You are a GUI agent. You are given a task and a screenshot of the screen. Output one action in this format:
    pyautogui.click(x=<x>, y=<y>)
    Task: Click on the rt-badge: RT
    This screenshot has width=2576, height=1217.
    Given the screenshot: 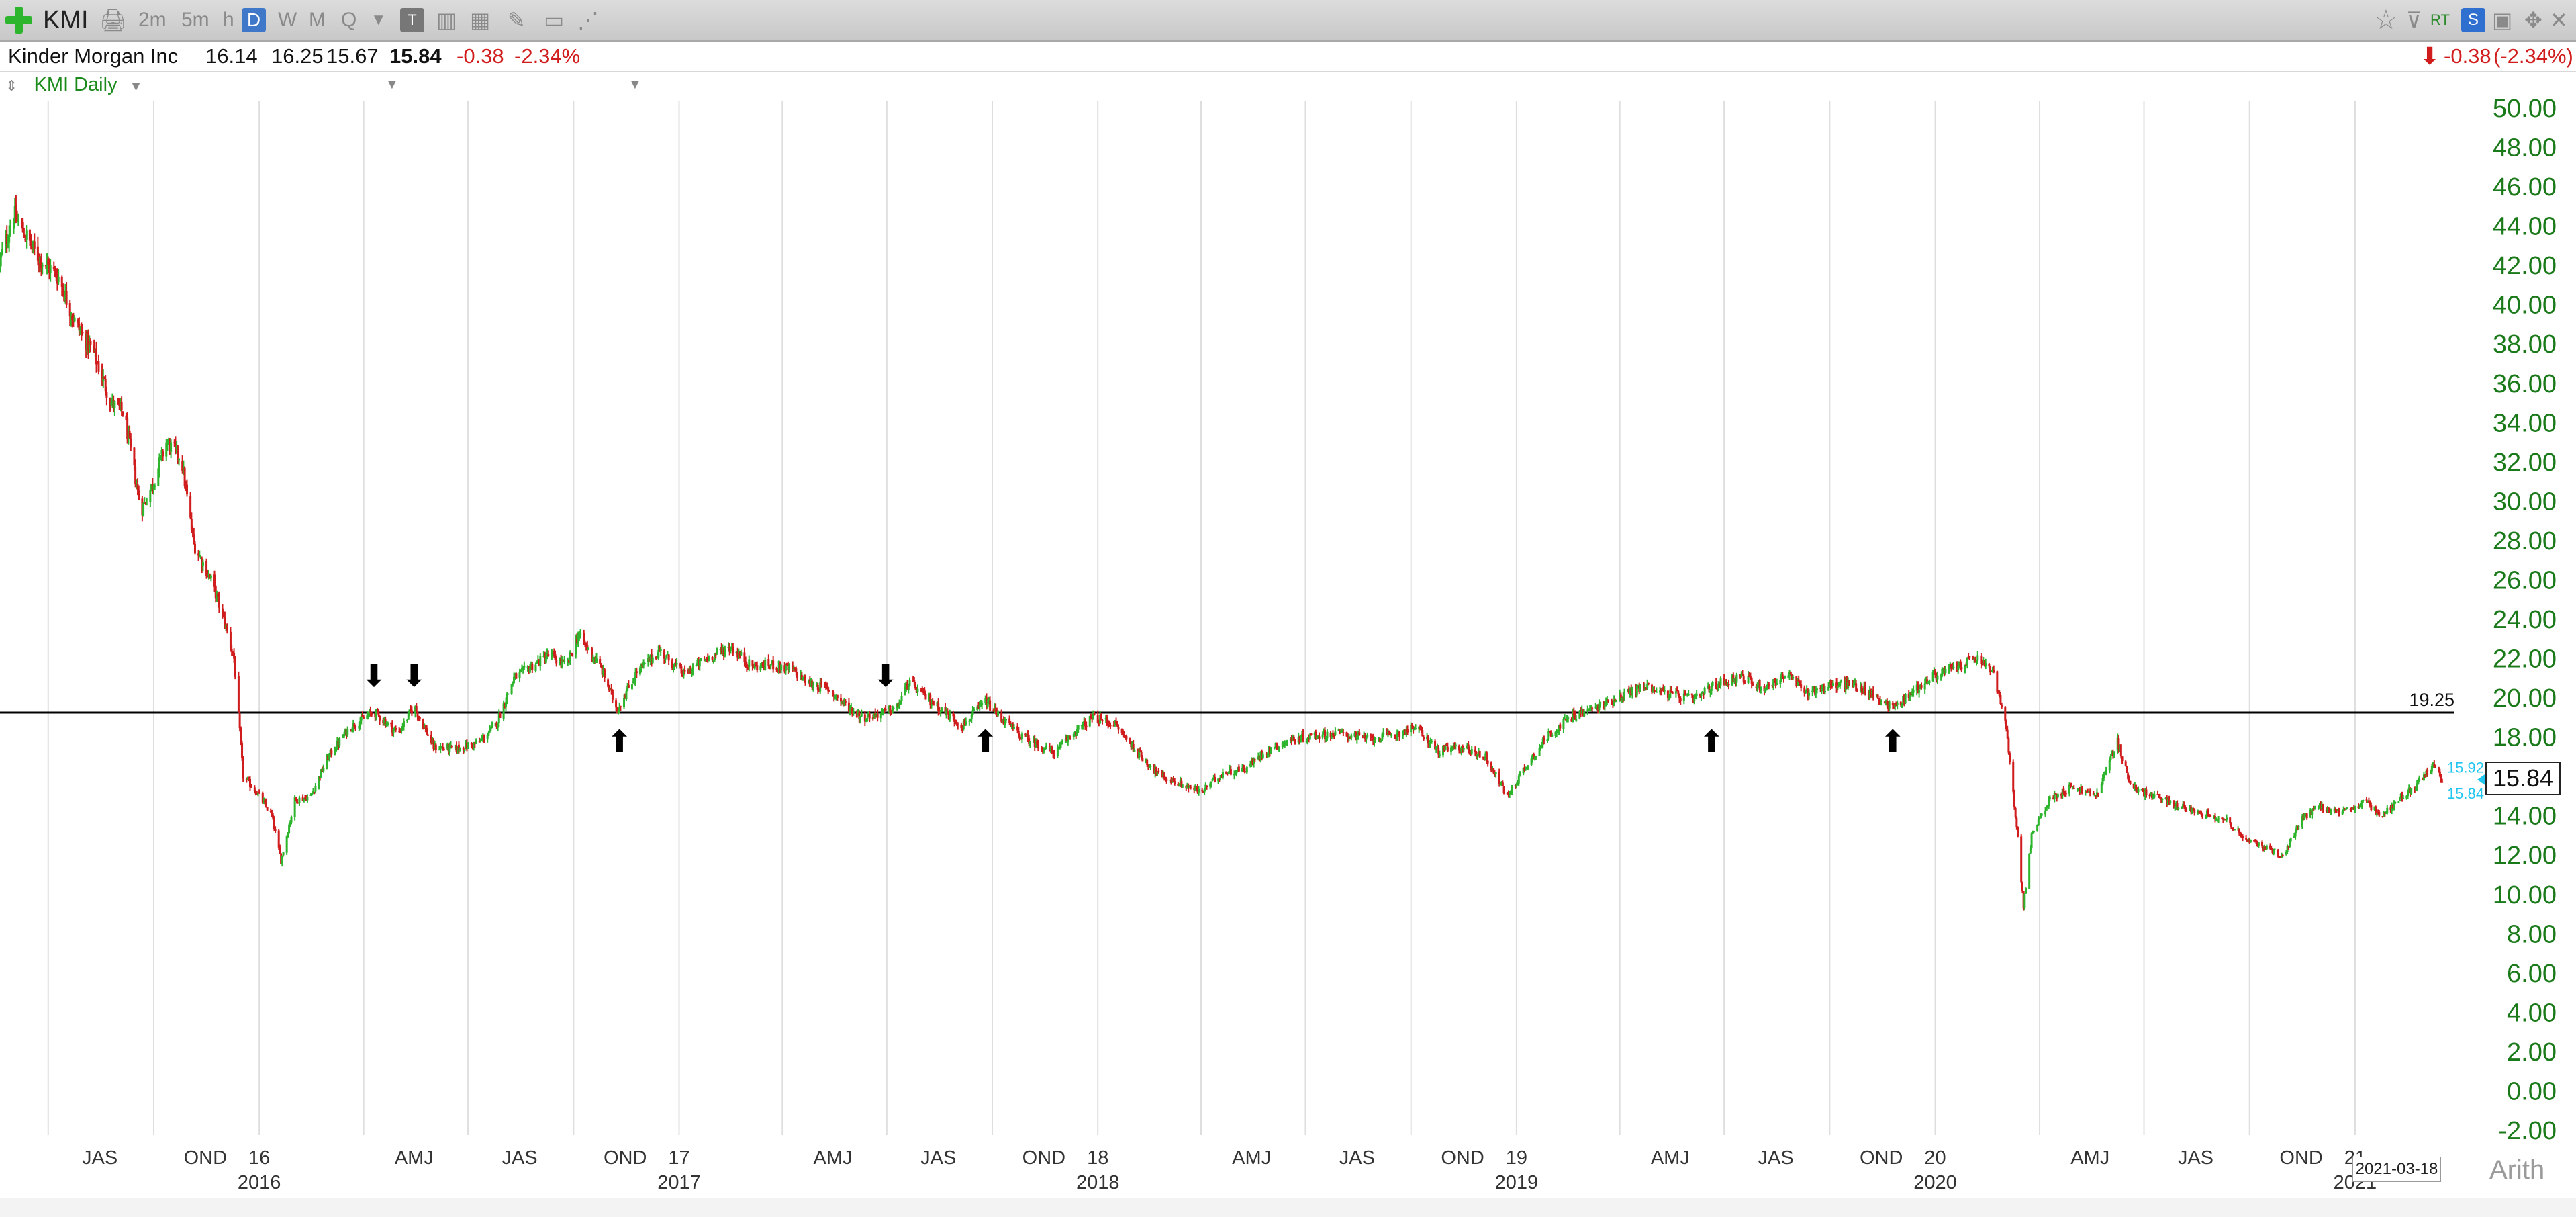 What is the action you would take?
    pyautogui.click(x=2440, y=19)
    